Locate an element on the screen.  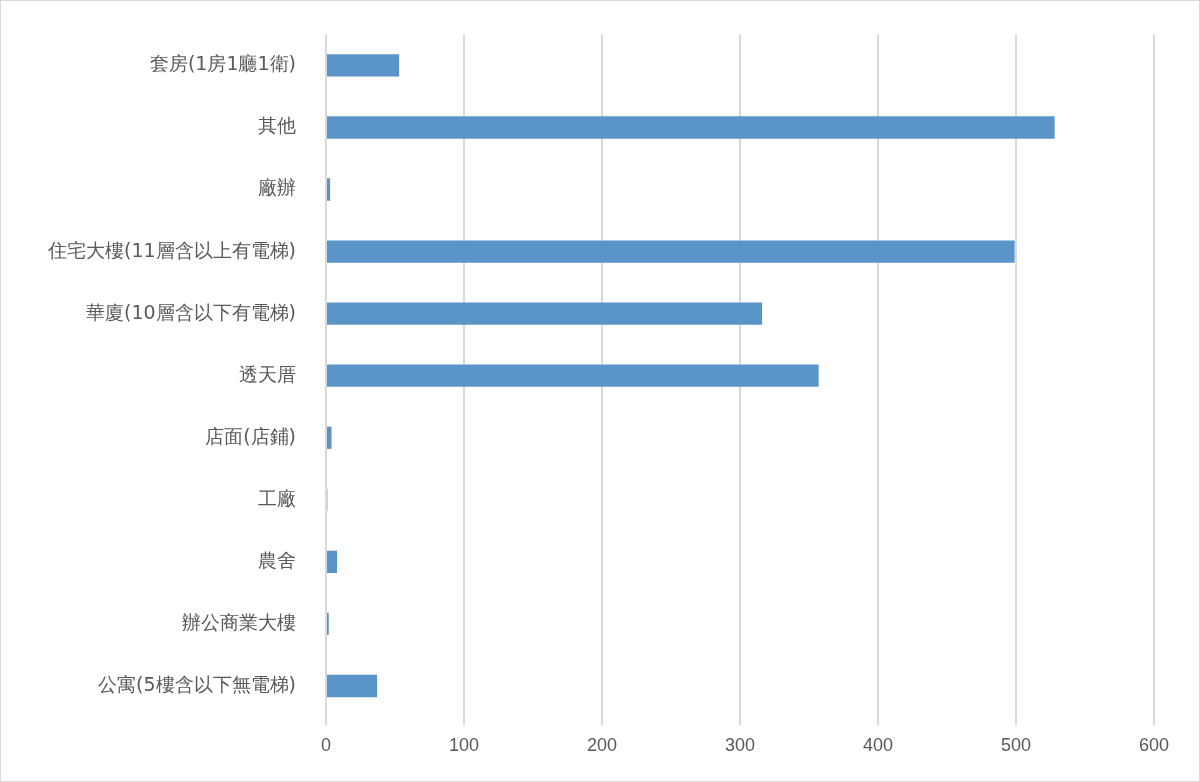
x-tick-label: 600 is located at coordinates (1154, 744).